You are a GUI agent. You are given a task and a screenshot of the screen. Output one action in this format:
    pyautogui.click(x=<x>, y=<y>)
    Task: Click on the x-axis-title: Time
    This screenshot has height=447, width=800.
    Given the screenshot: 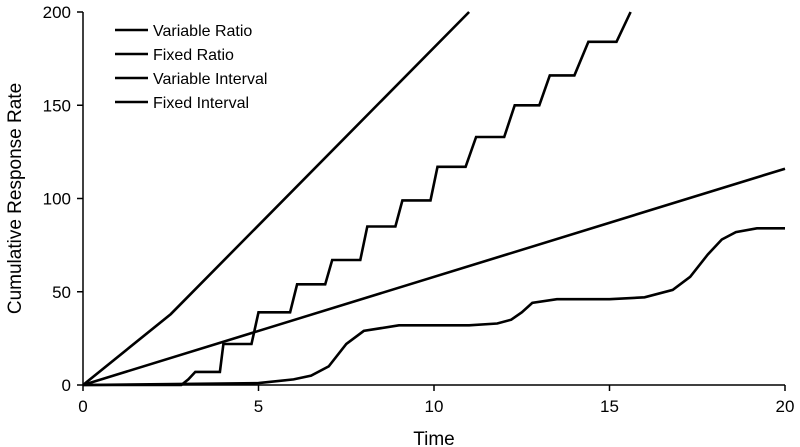 What is the action you would take?
    pyautogui.click(x=434, y=438)
    